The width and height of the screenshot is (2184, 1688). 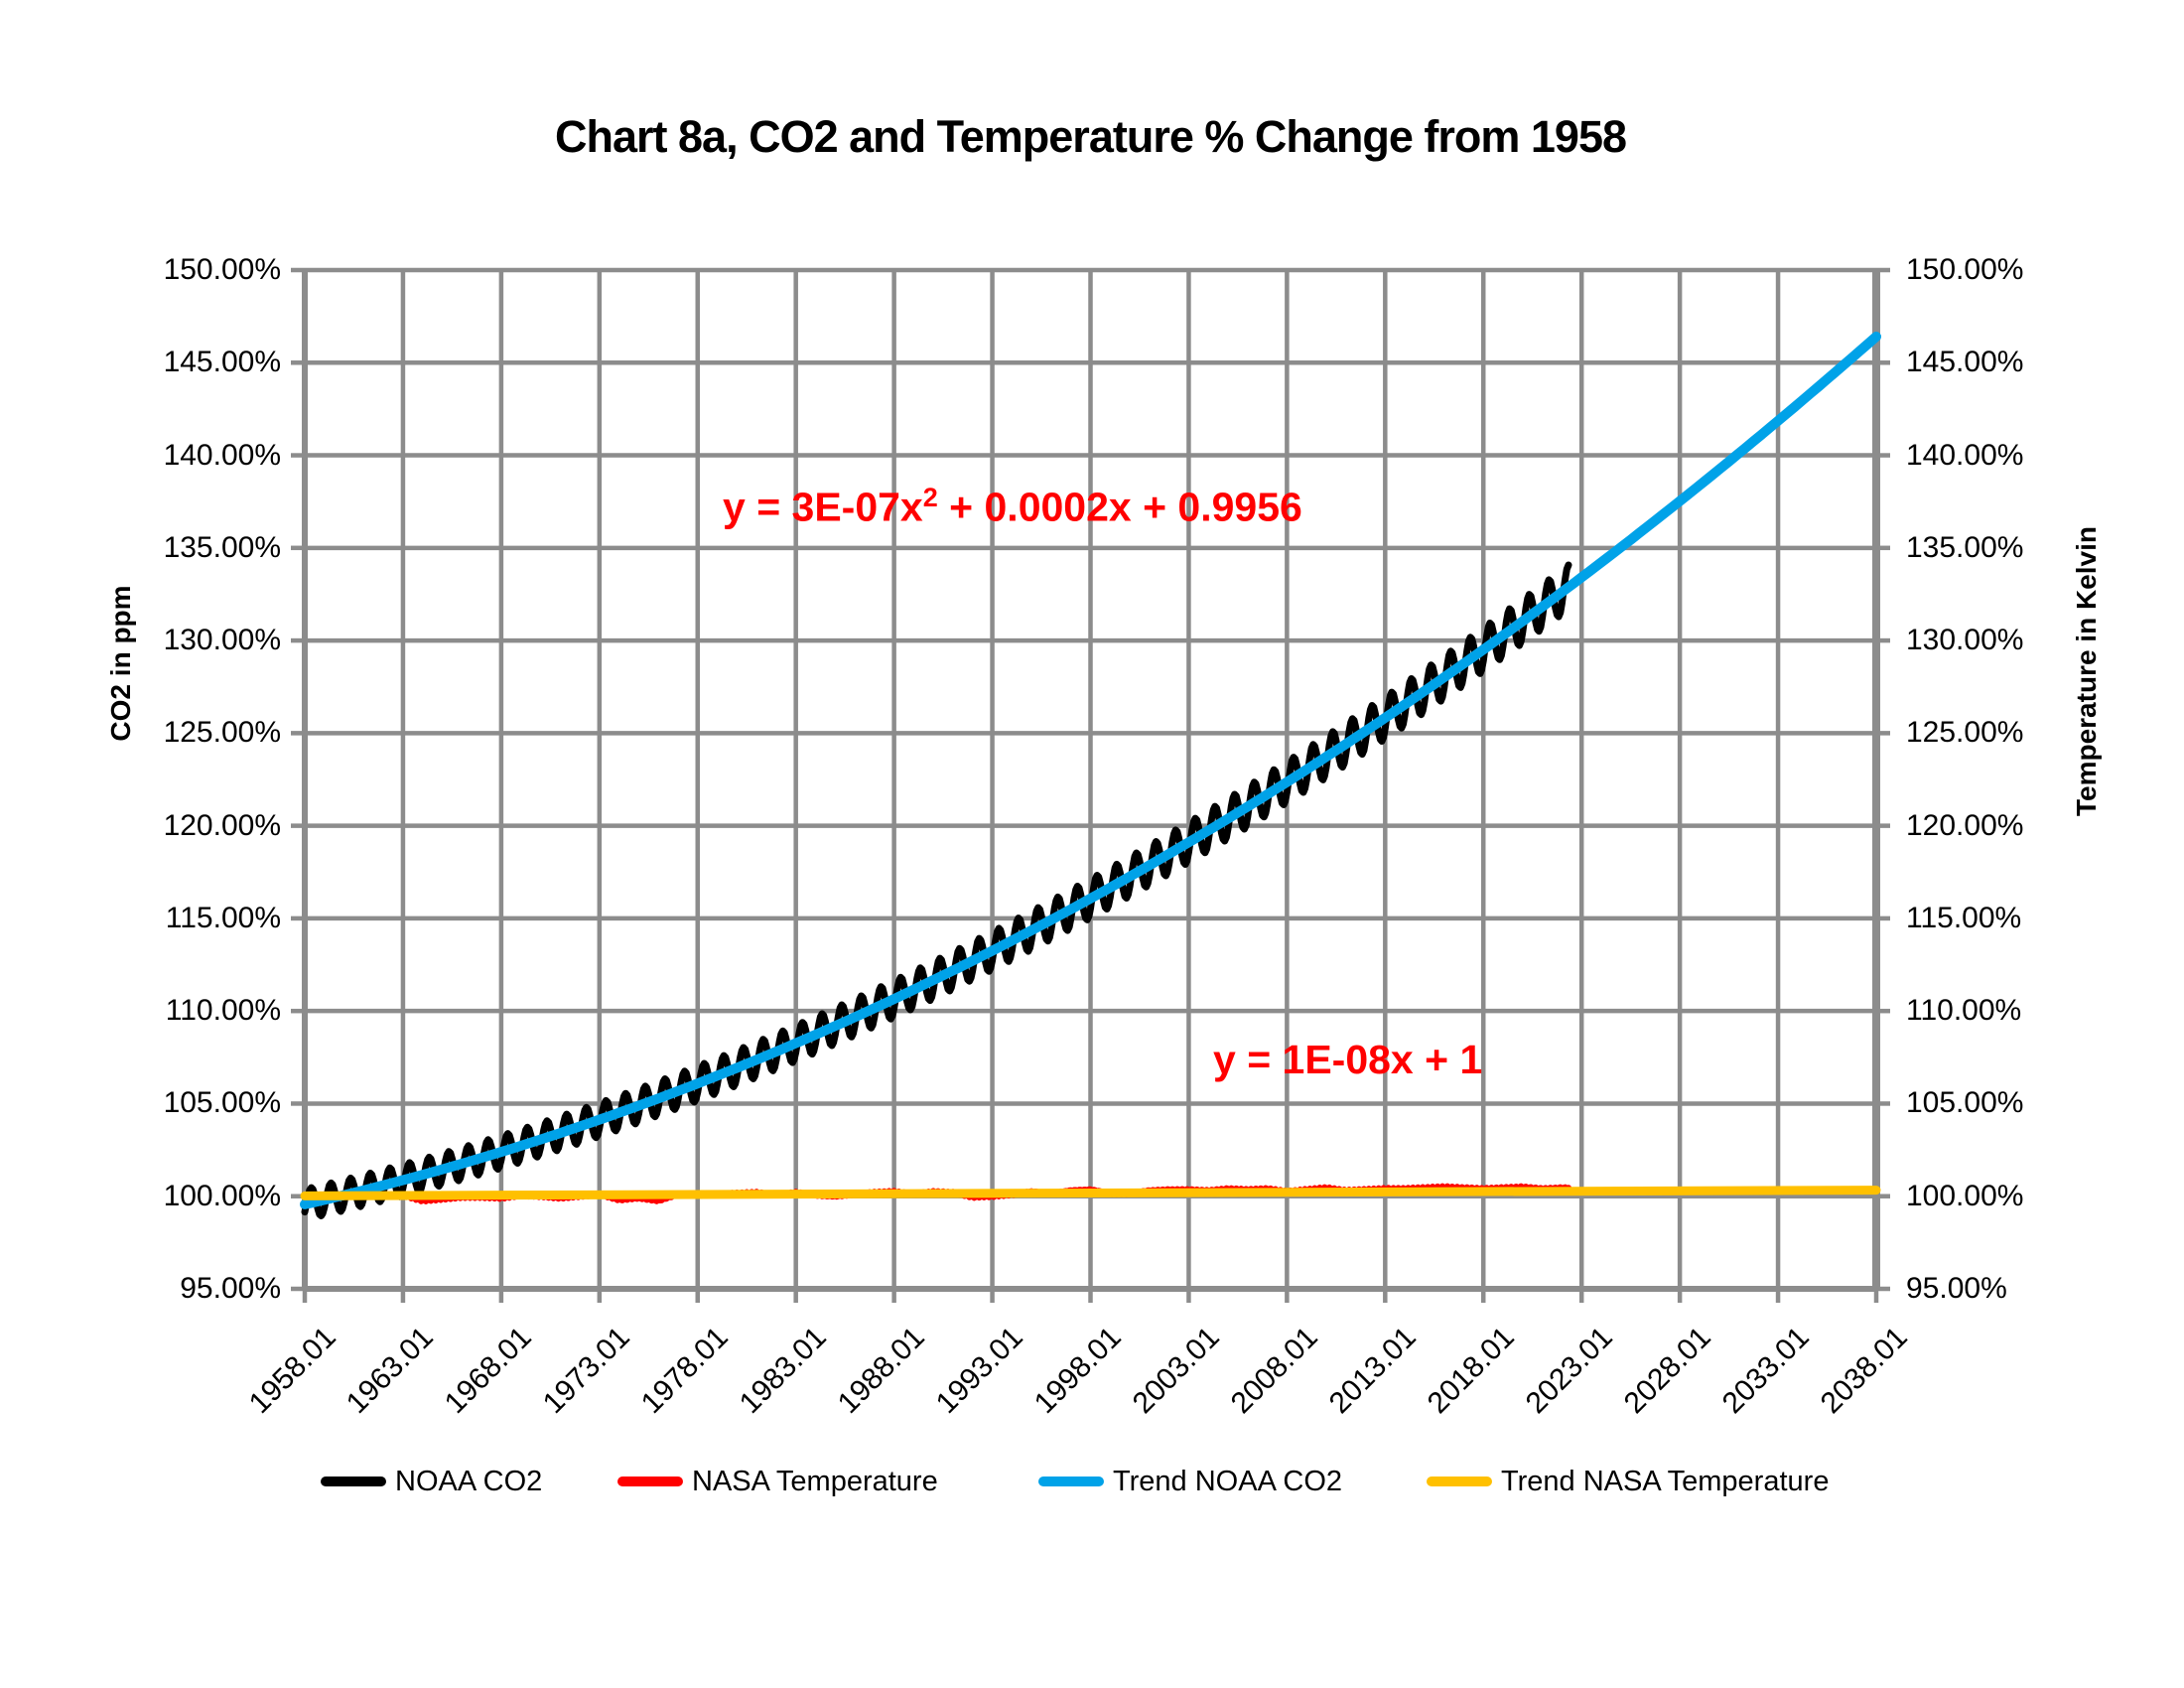 I want to click on left-y-axis-label: 120.00%, so click(x=222, y=825).